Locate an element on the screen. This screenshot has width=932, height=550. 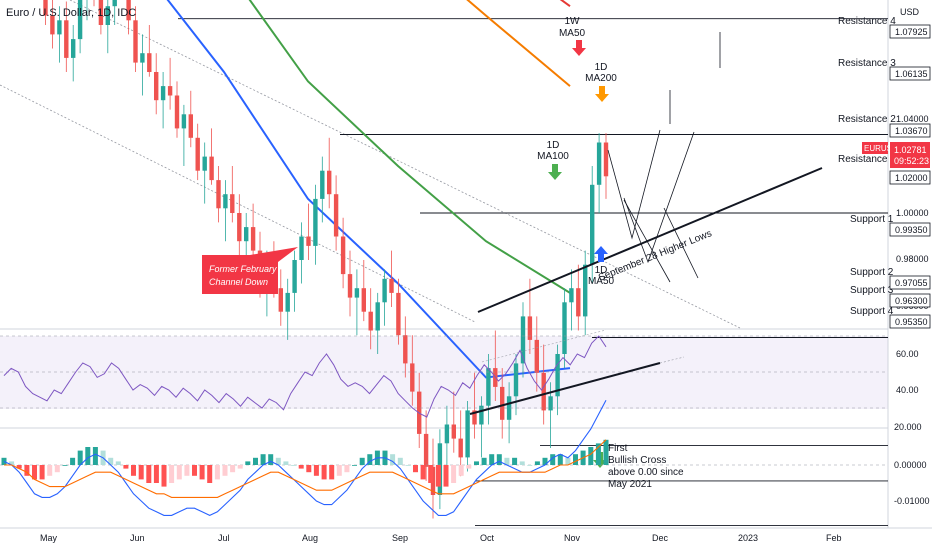
channel-callout-box is located at coordinates (250, 270).